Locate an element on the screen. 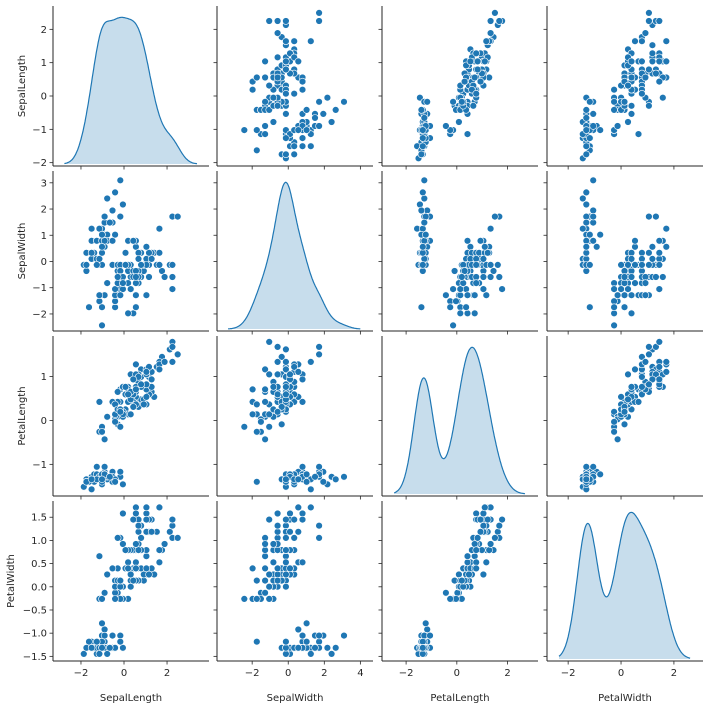 The height and width of the screenshot is (709, 709). panel-petalwidth-vs-sepalwidth: −2 0 2 4 is located at coordinates (293, 590).